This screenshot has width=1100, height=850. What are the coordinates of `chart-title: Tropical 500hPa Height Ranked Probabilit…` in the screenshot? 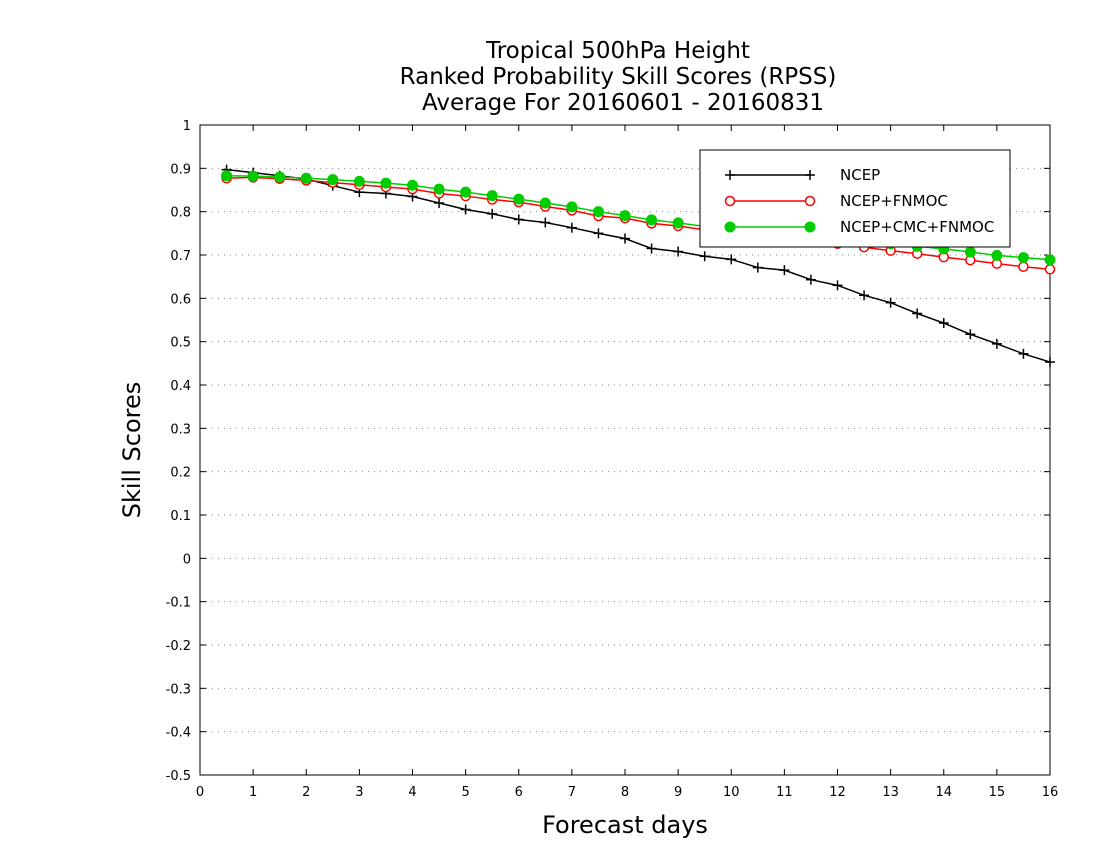 It's located at (618, 77).